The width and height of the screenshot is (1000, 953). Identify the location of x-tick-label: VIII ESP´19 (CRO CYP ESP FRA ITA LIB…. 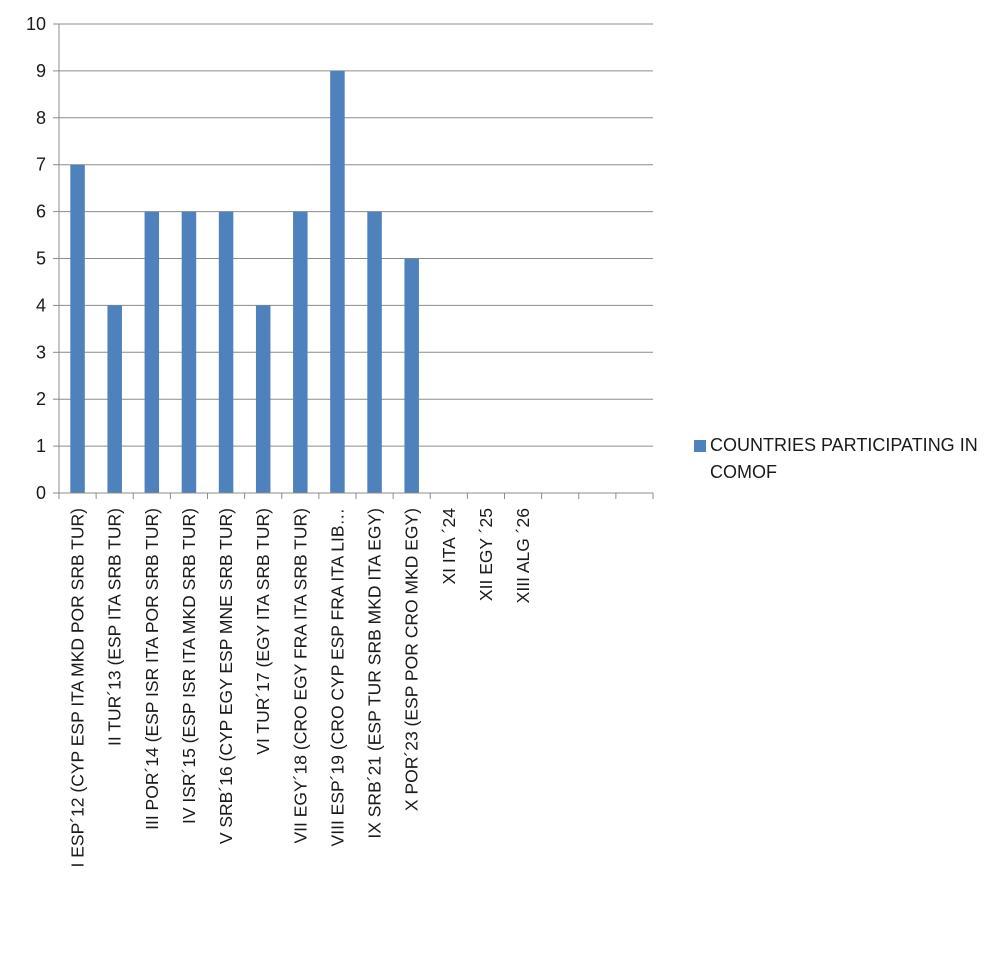
(337, 677).